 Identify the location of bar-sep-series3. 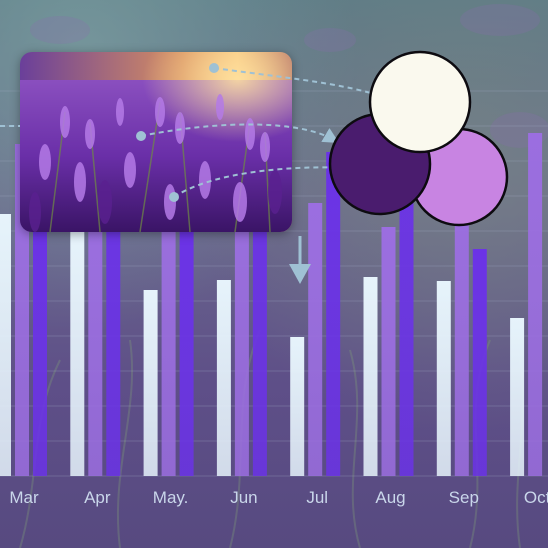
(479, 362).